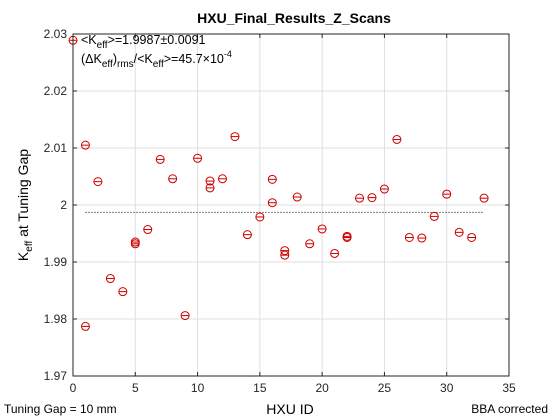 The height and width of the screenshot is (420, 560). Describe the element at coordinates (23, 195) in the screenshot. I see `y-axis-label-rest: at Tuning Gap` at that location.